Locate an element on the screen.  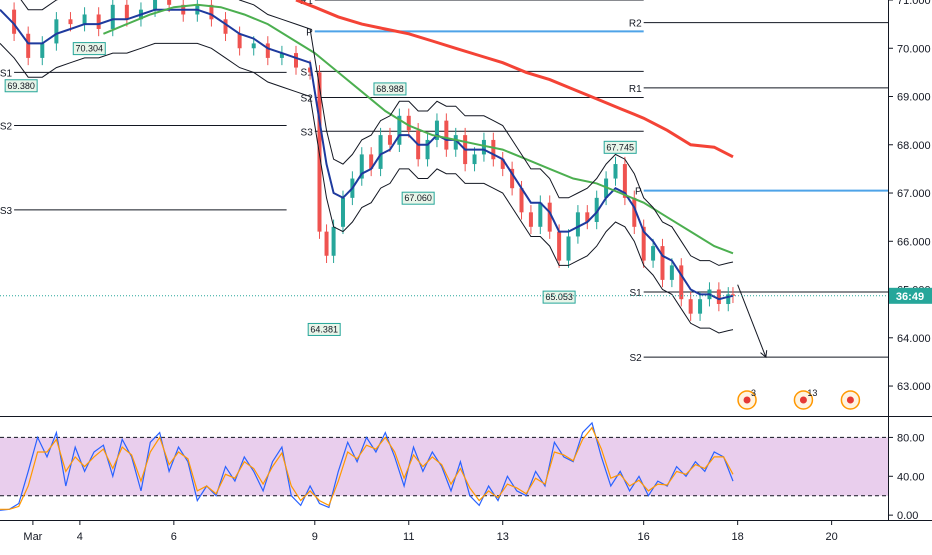
callout-text: 69.380 is located at coordinates (21, 86).